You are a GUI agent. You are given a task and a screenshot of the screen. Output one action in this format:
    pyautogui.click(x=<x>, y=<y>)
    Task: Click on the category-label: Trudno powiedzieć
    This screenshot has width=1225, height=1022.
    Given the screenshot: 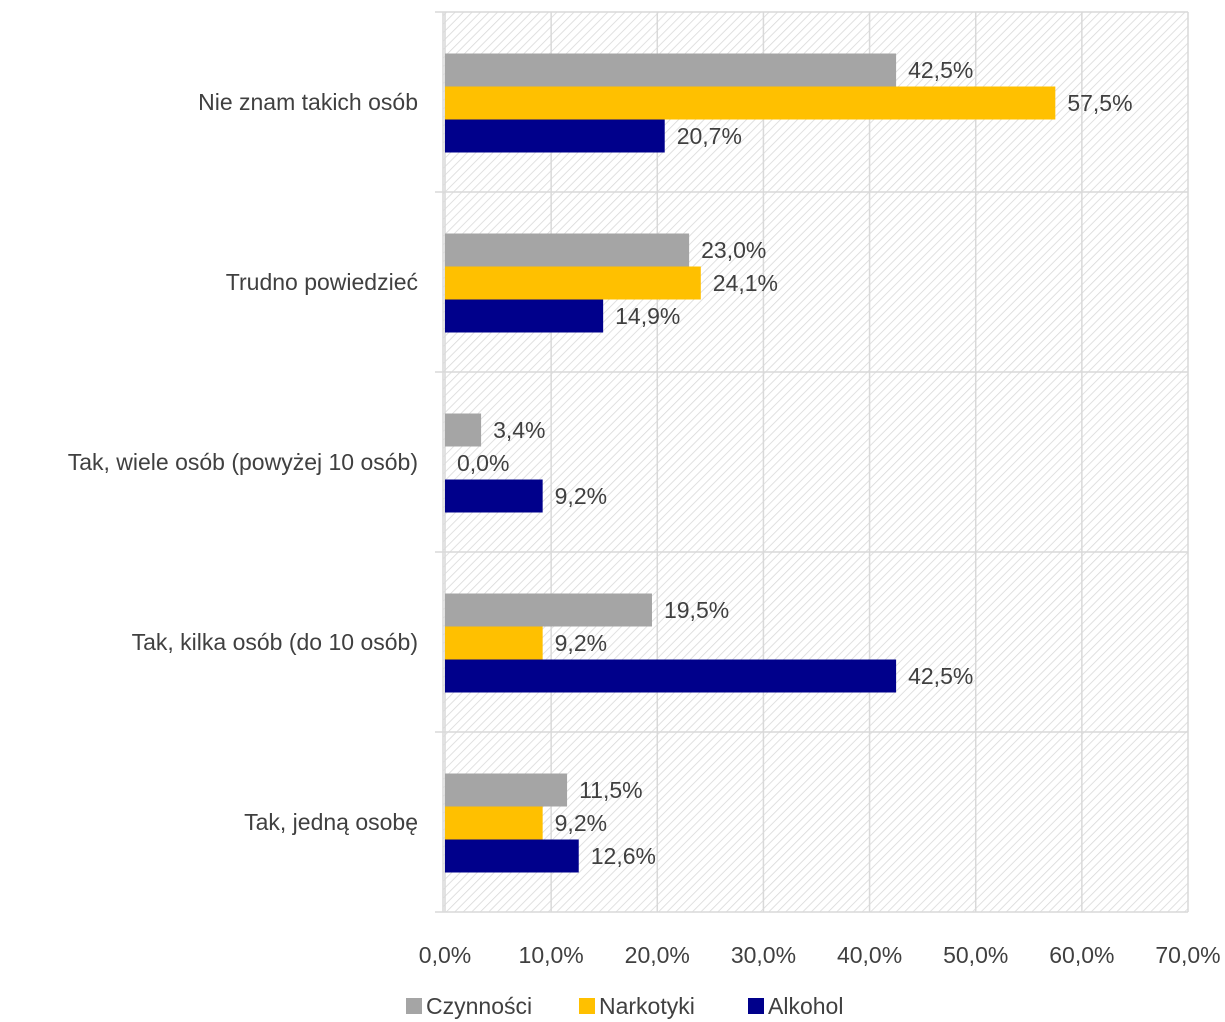 What is the action you would take?
    pyautogui.click(x=322, y=282)
    